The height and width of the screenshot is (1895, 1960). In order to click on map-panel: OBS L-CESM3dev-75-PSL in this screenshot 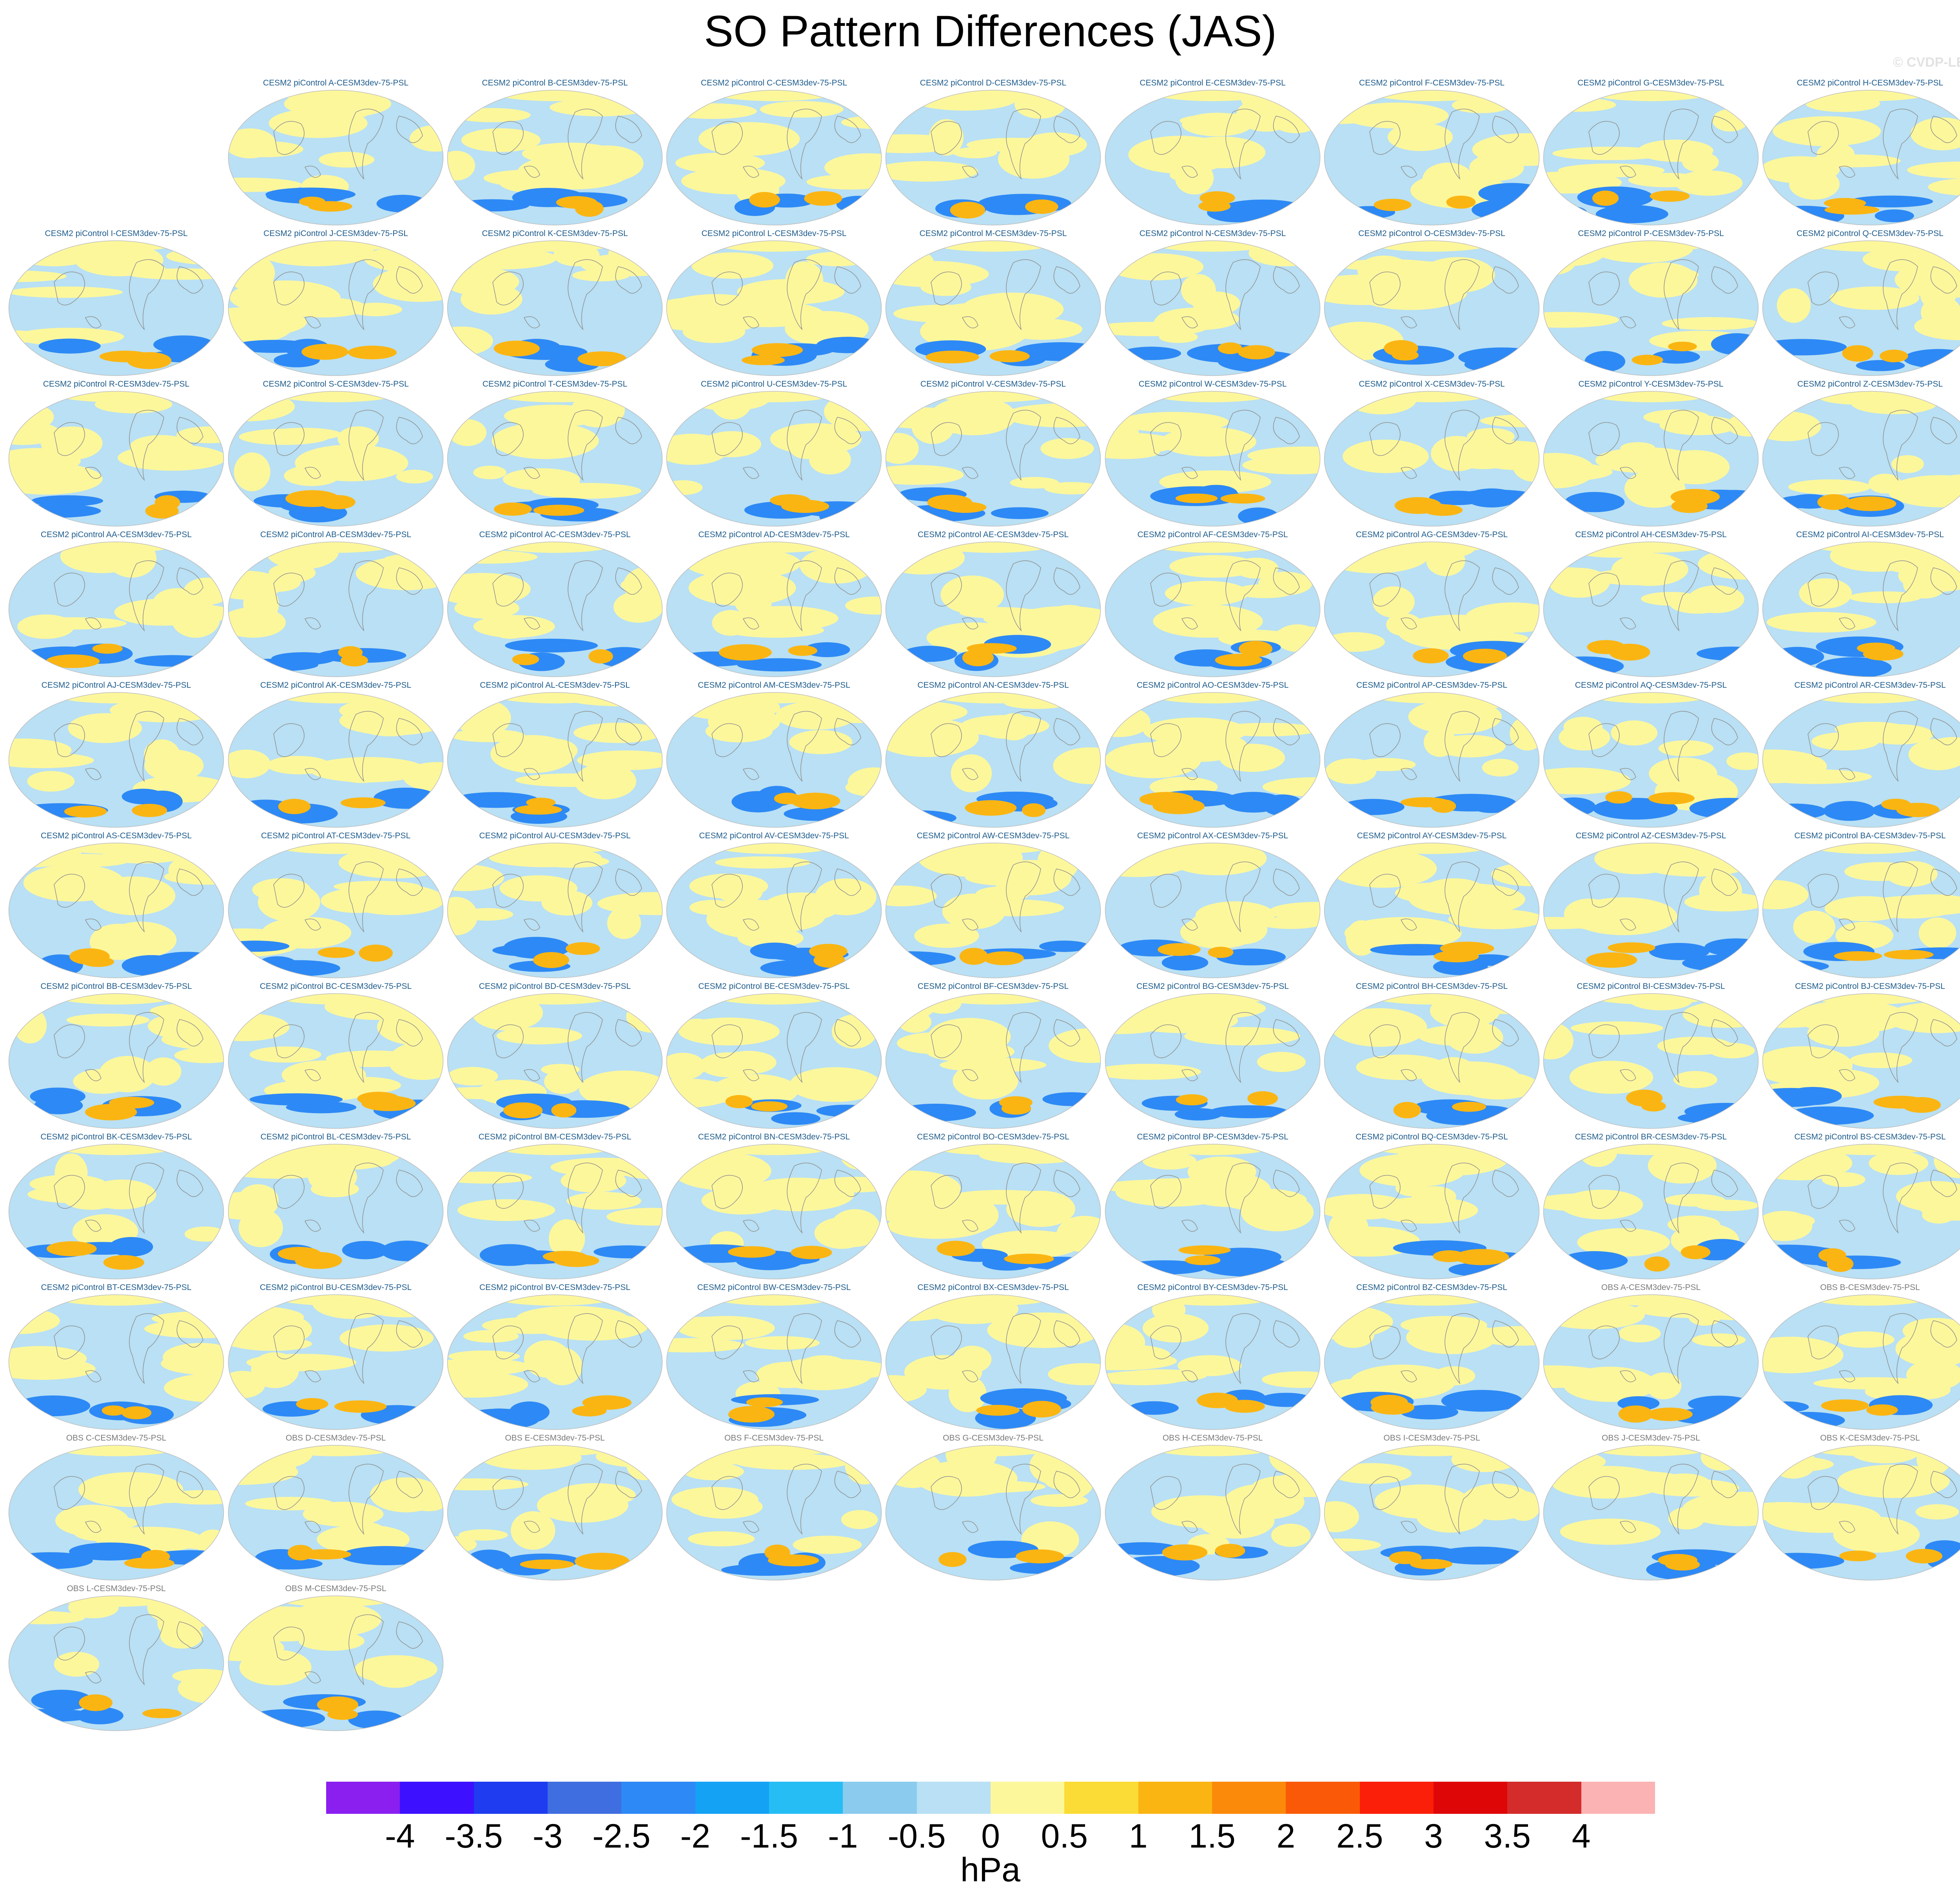, I will do `click(116, 1657)`.